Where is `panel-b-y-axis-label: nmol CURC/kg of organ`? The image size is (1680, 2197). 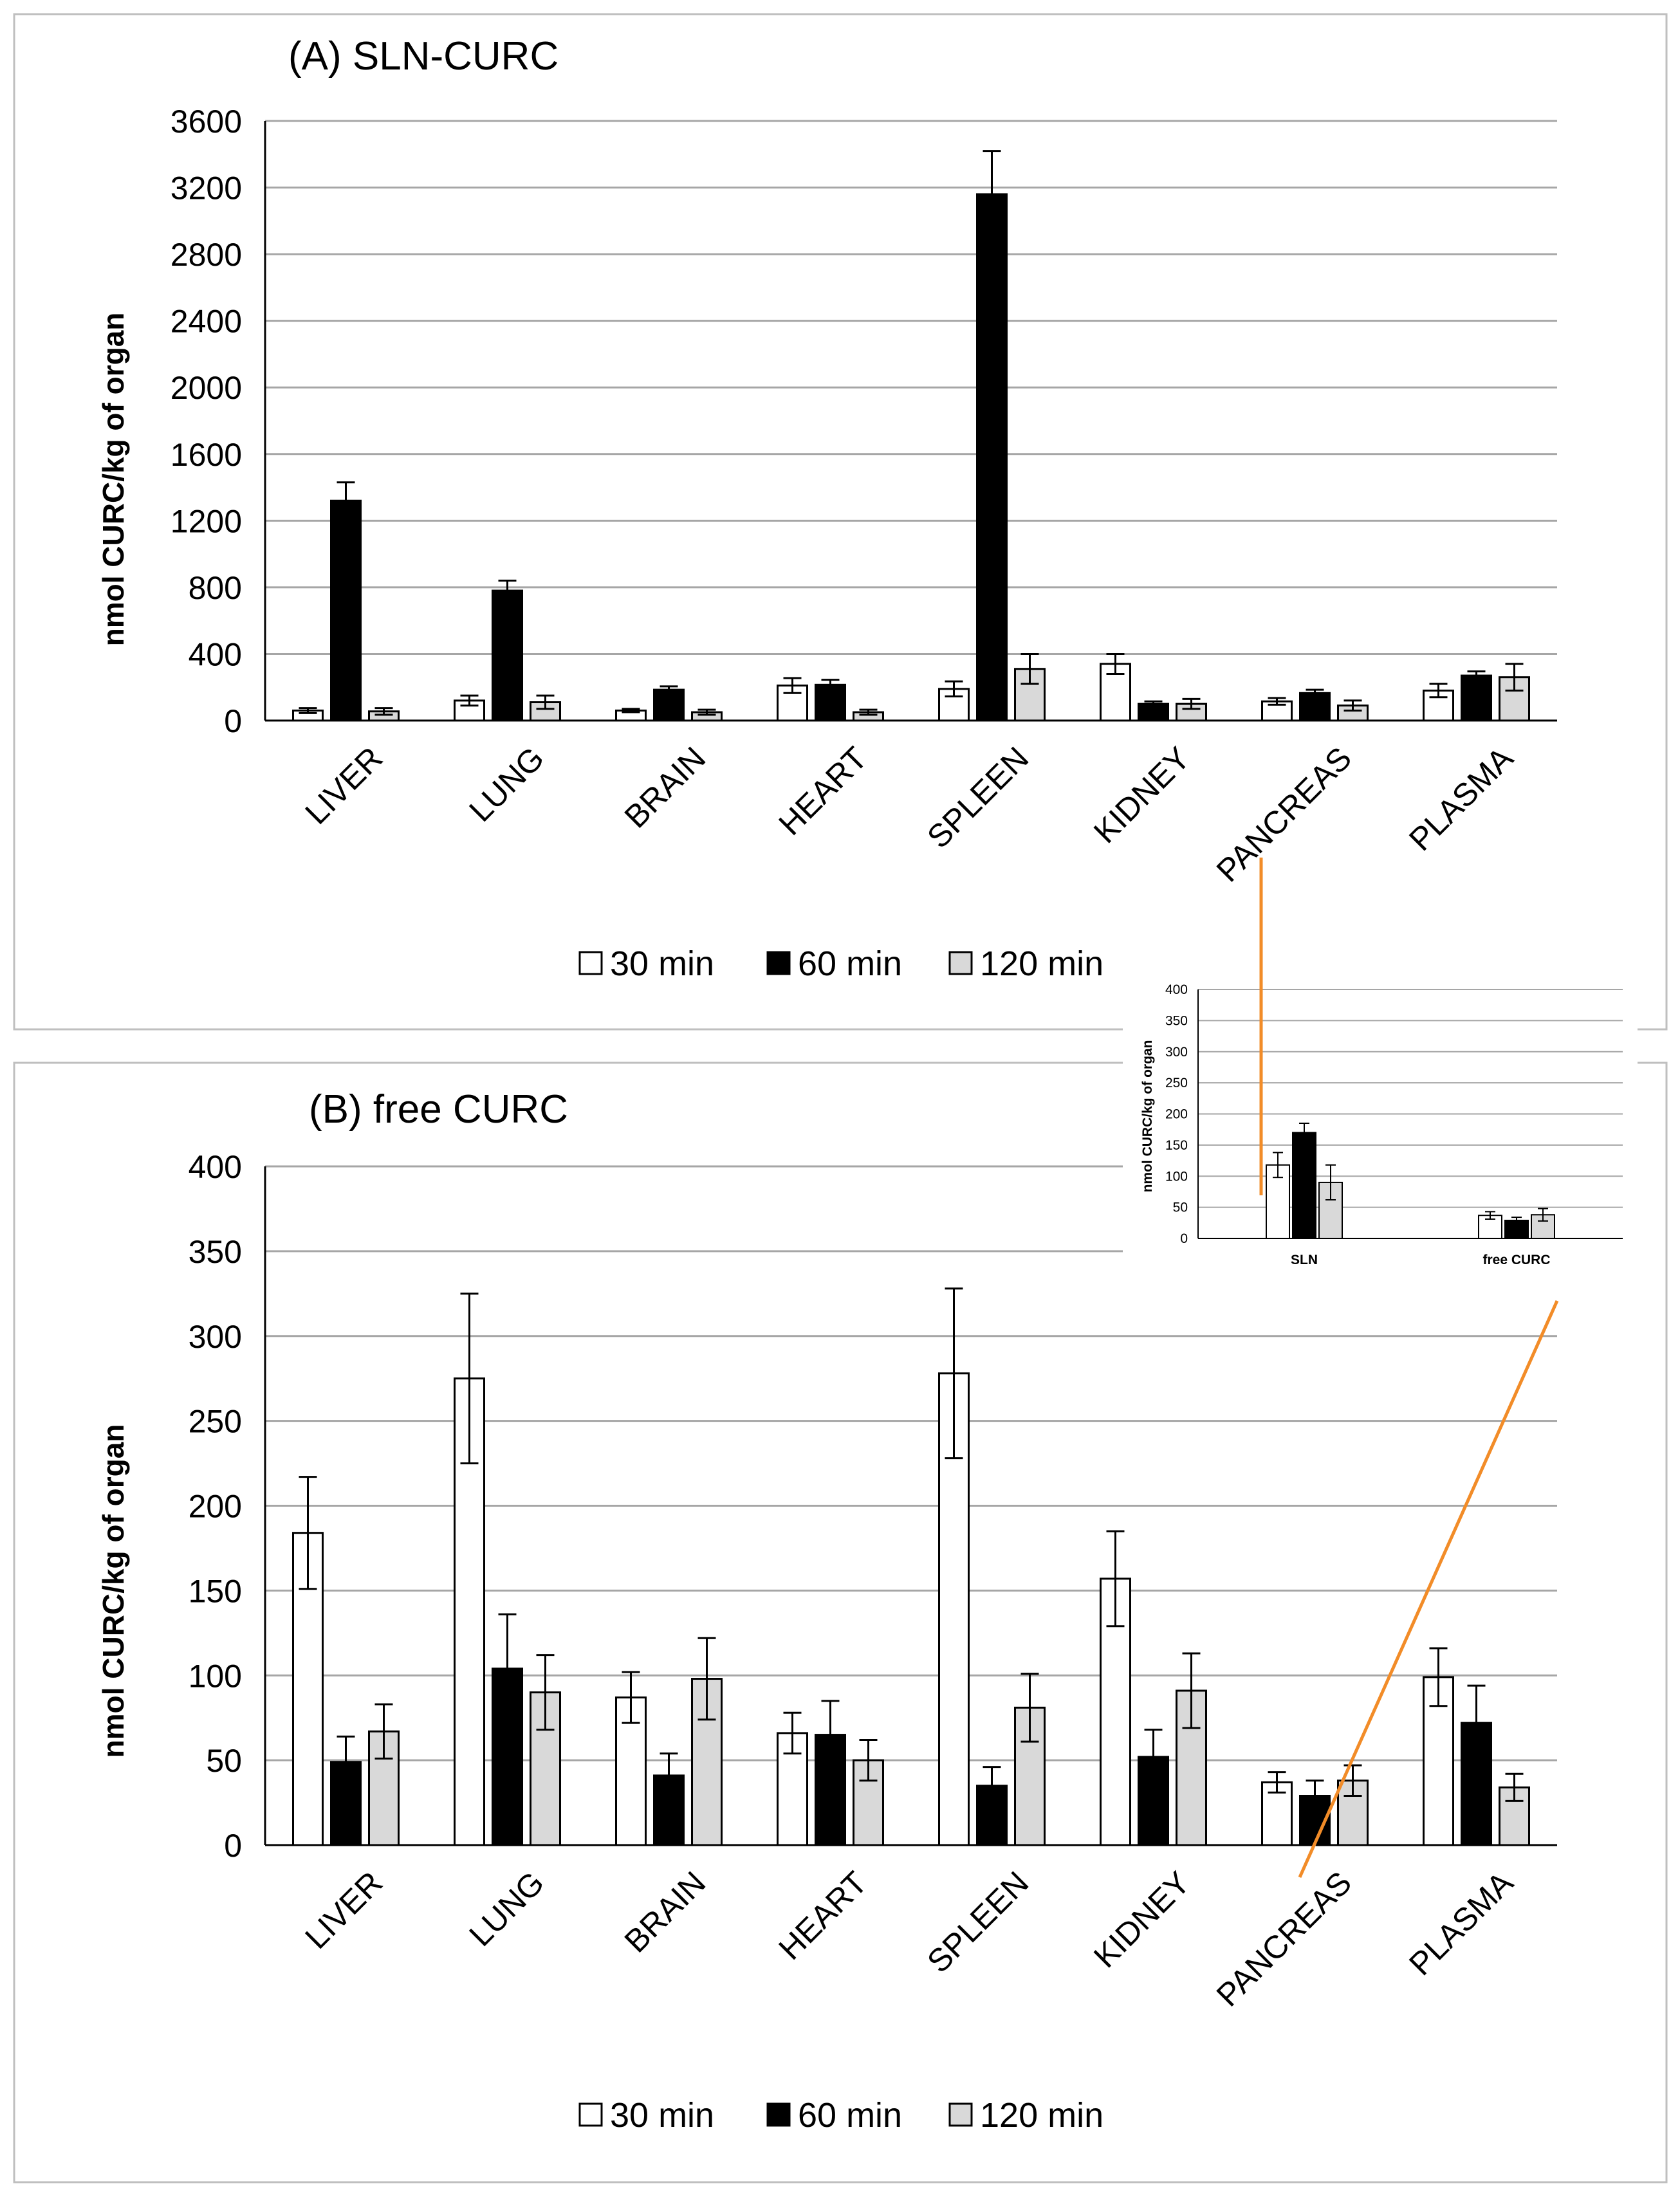
panel-b-y-axis-label: nmol CURC/kg of organ is located at coordinates (113, 1591).